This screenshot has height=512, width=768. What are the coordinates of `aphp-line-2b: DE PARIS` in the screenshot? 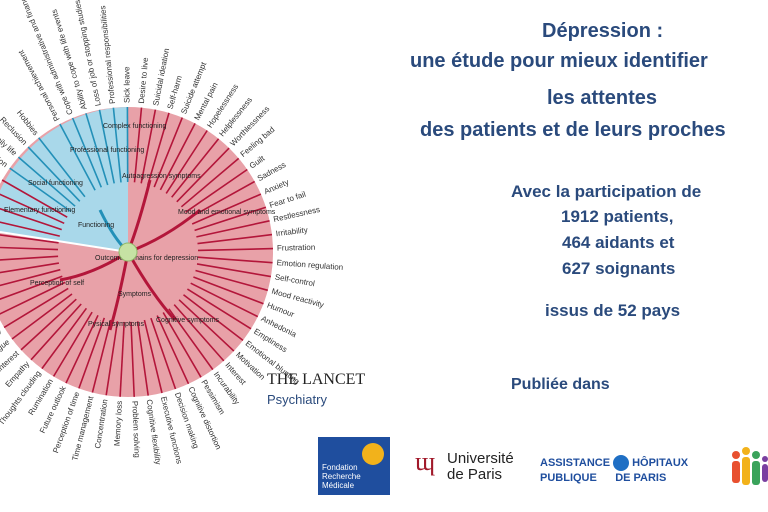 It's located at (641, 478).